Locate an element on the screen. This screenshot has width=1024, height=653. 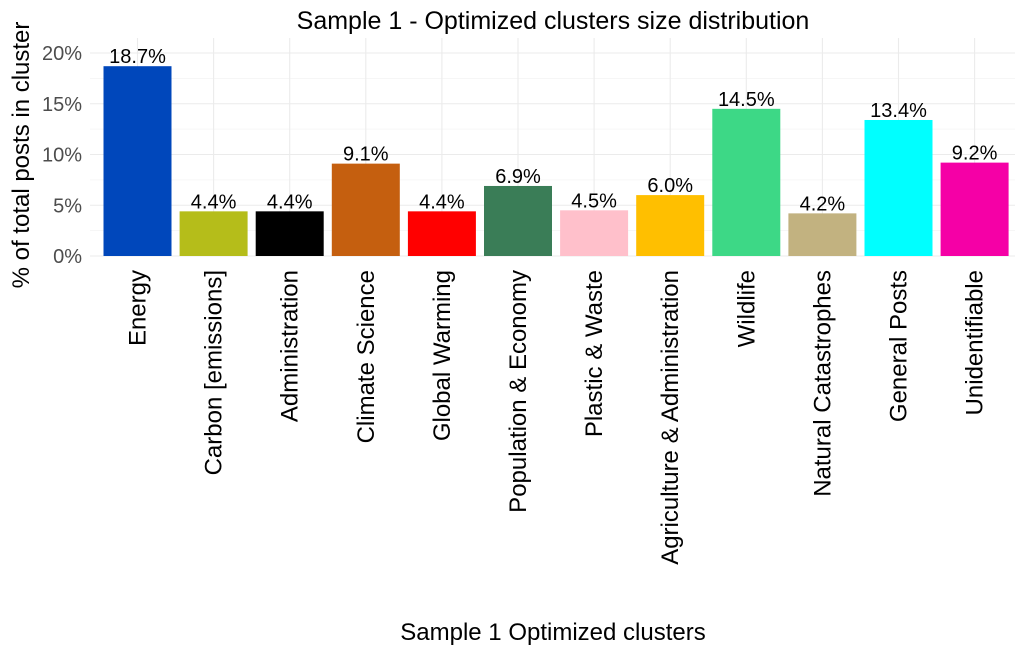
x-tick-label: Unidentifiable is located at coordinates (975, 342).